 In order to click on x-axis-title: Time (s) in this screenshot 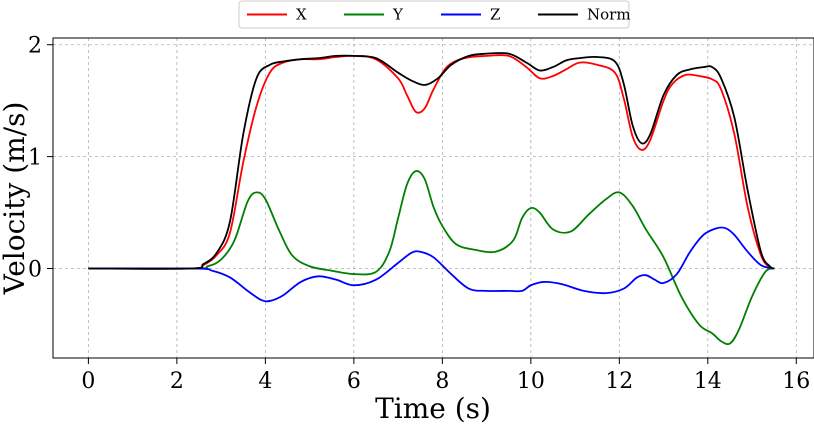, I will do `click(433, 408)`.